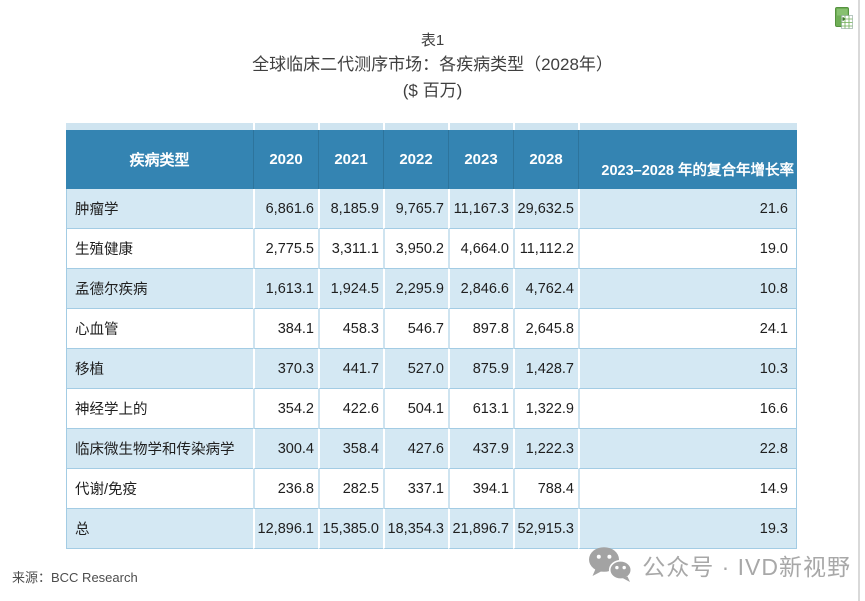 This screenshot has height=601, width=865. Describe the element at coordinates (687, 489) in the screenshot. I see `data-cell: 14.9` at that location.